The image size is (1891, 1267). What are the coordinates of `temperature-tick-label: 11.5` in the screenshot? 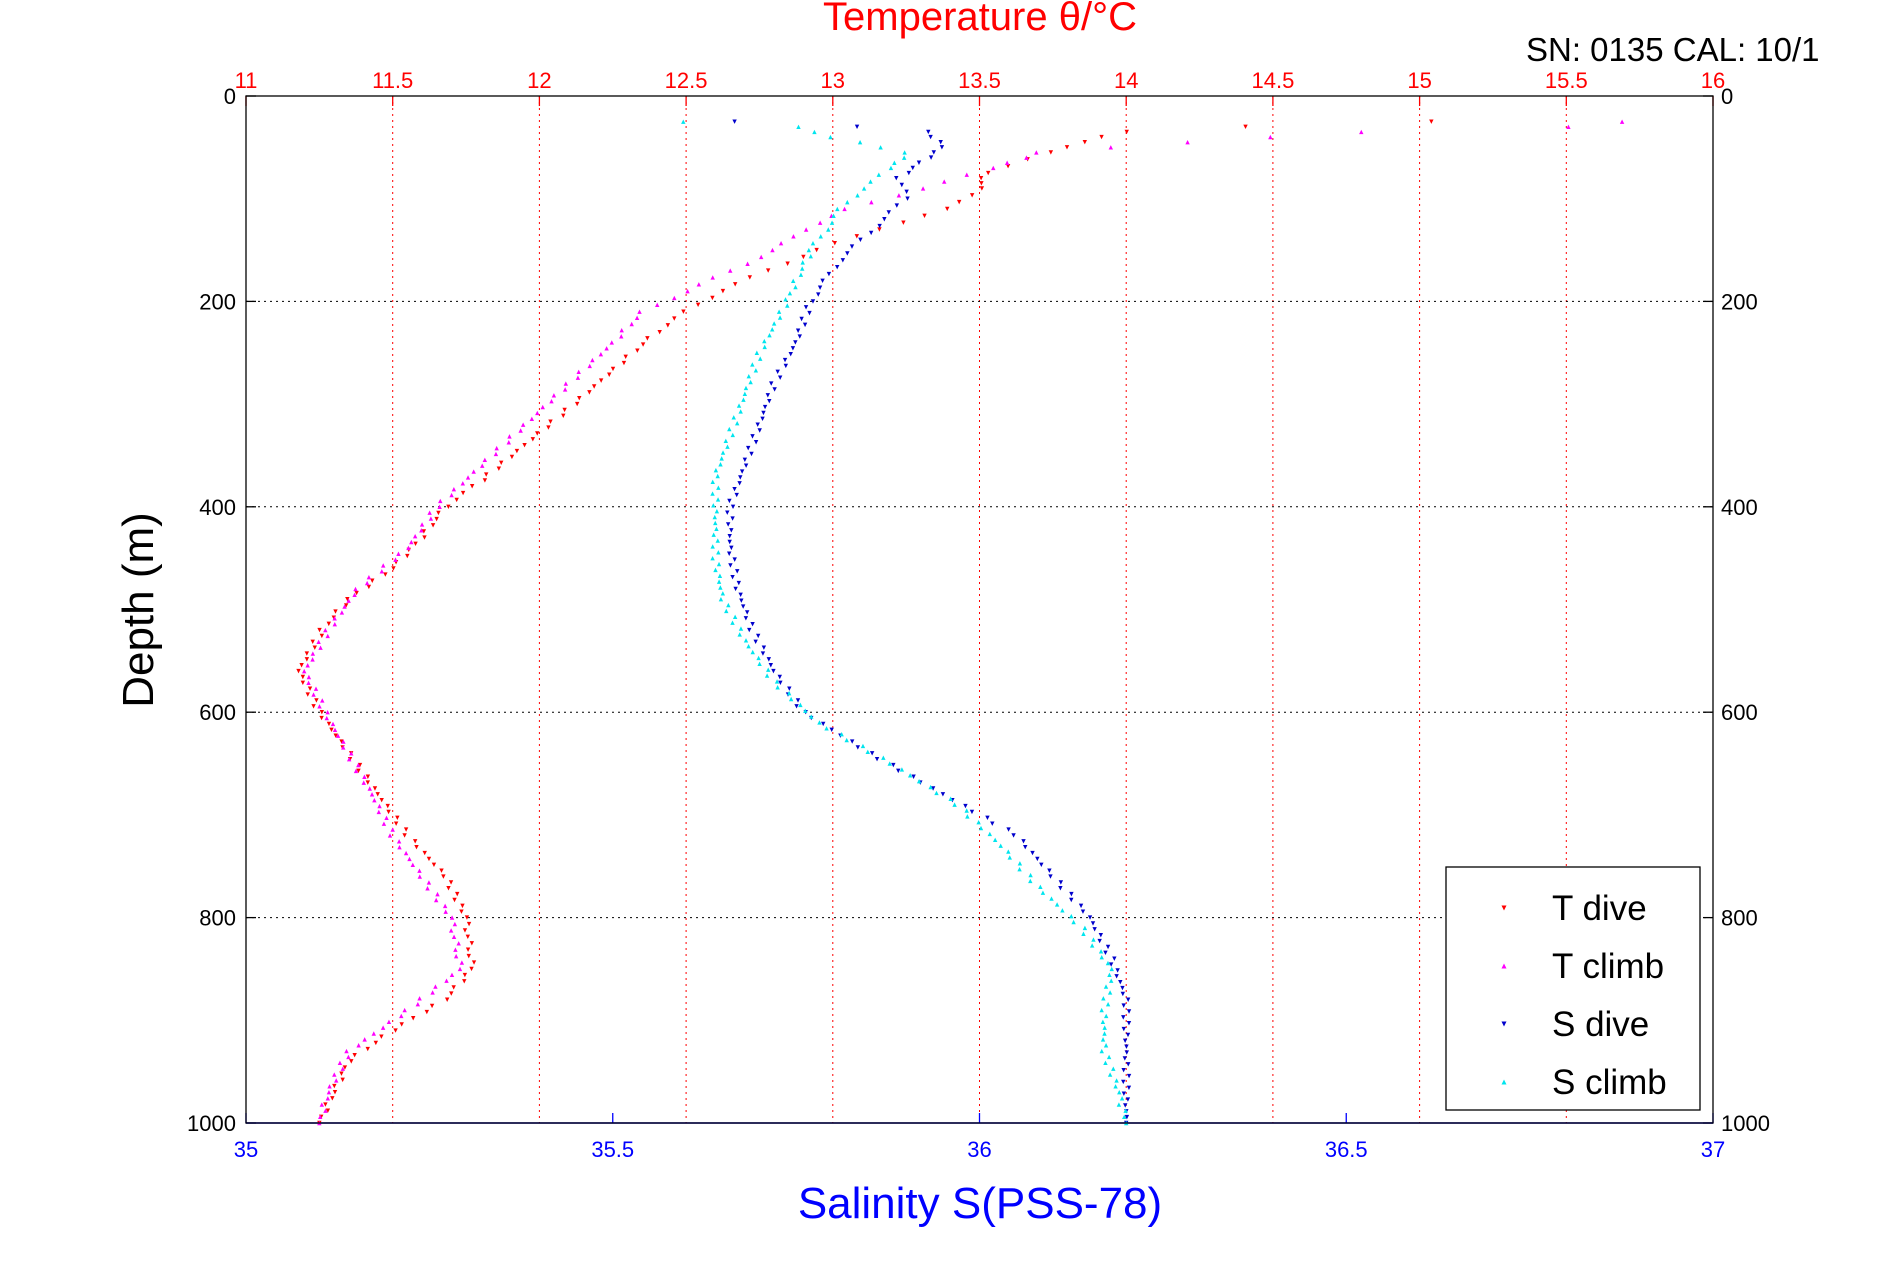 It's located at (392, 80).